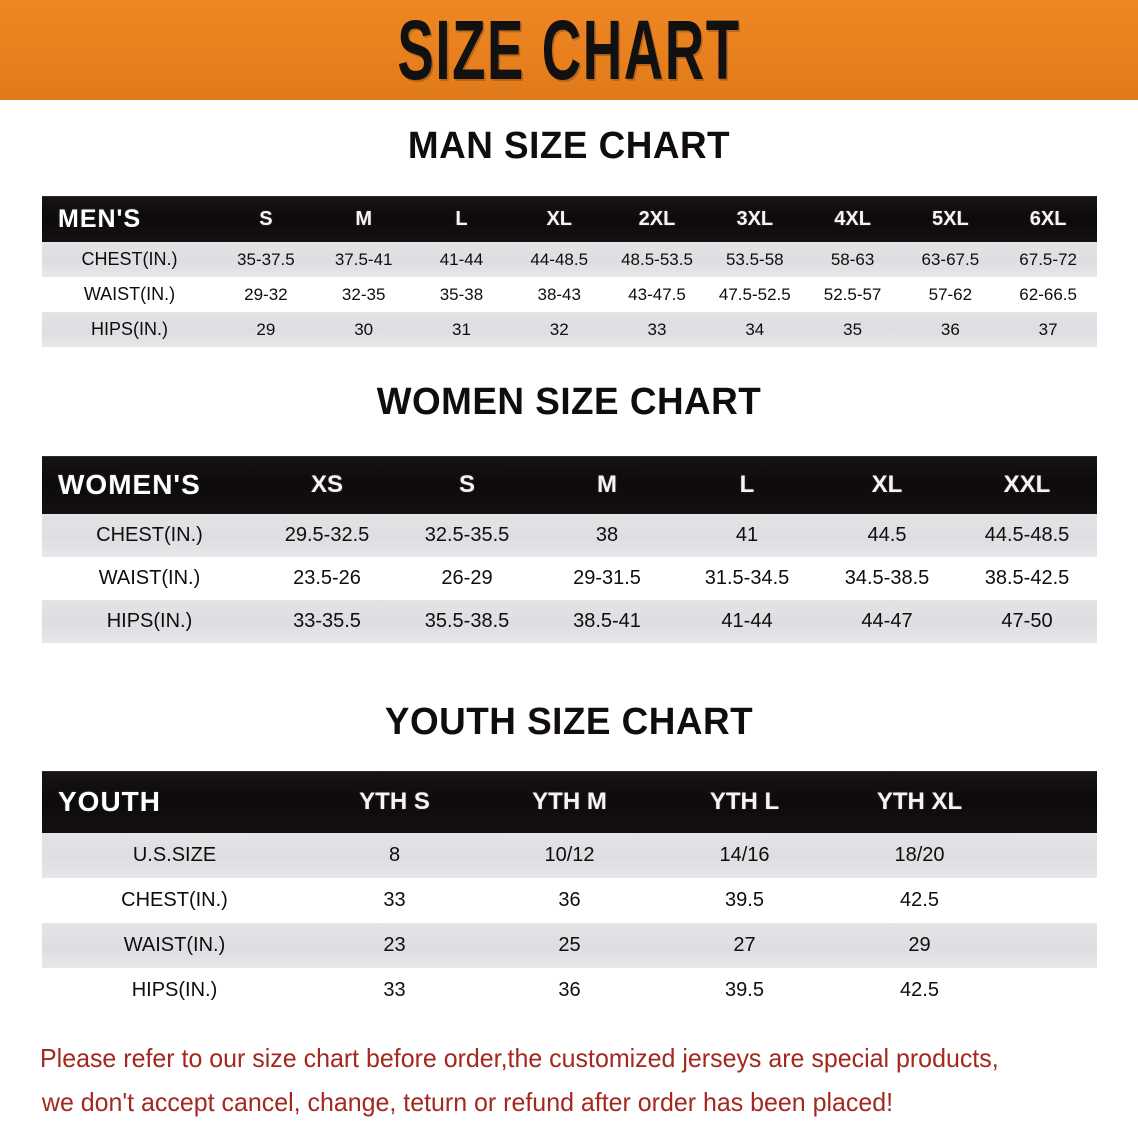 The height and width of the screenshot is (1132, 1138). Describe the element at coordinates (461, 294) in the screenshot. I see `cell-waist-l: 35-38` at that location.